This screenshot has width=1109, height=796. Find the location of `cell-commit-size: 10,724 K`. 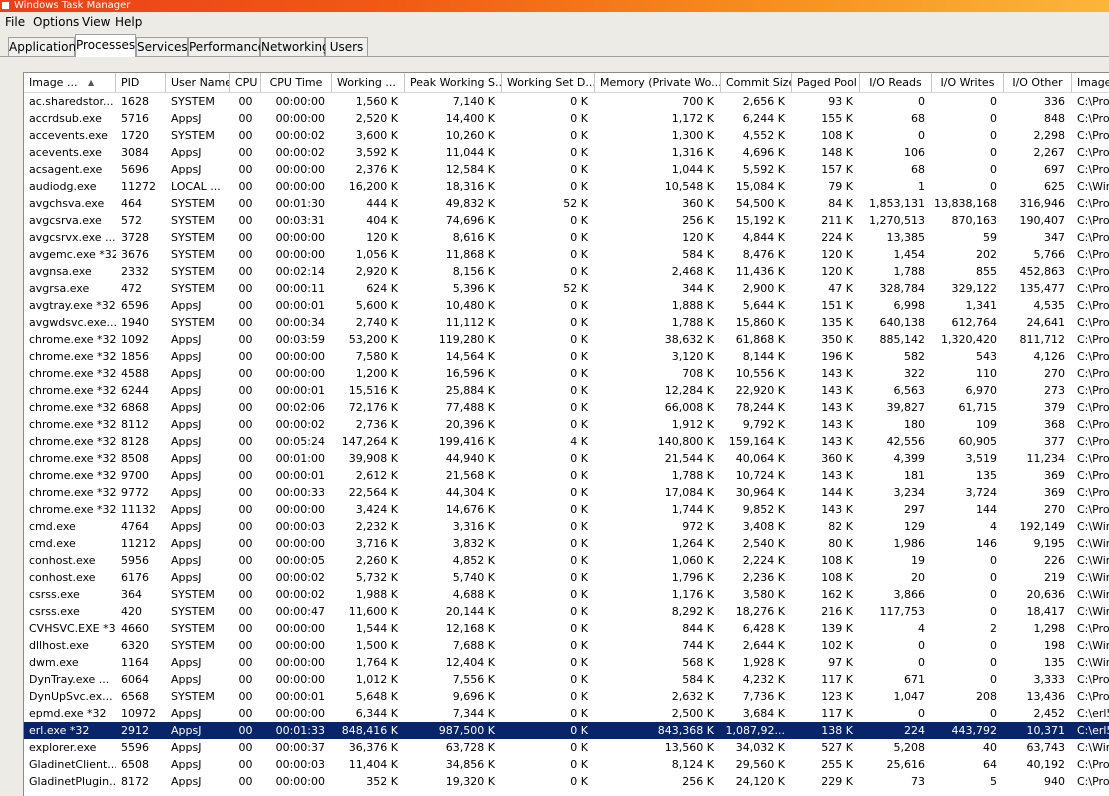

cell-commit-size: 10,724 K is located at coordinates (760, 475).